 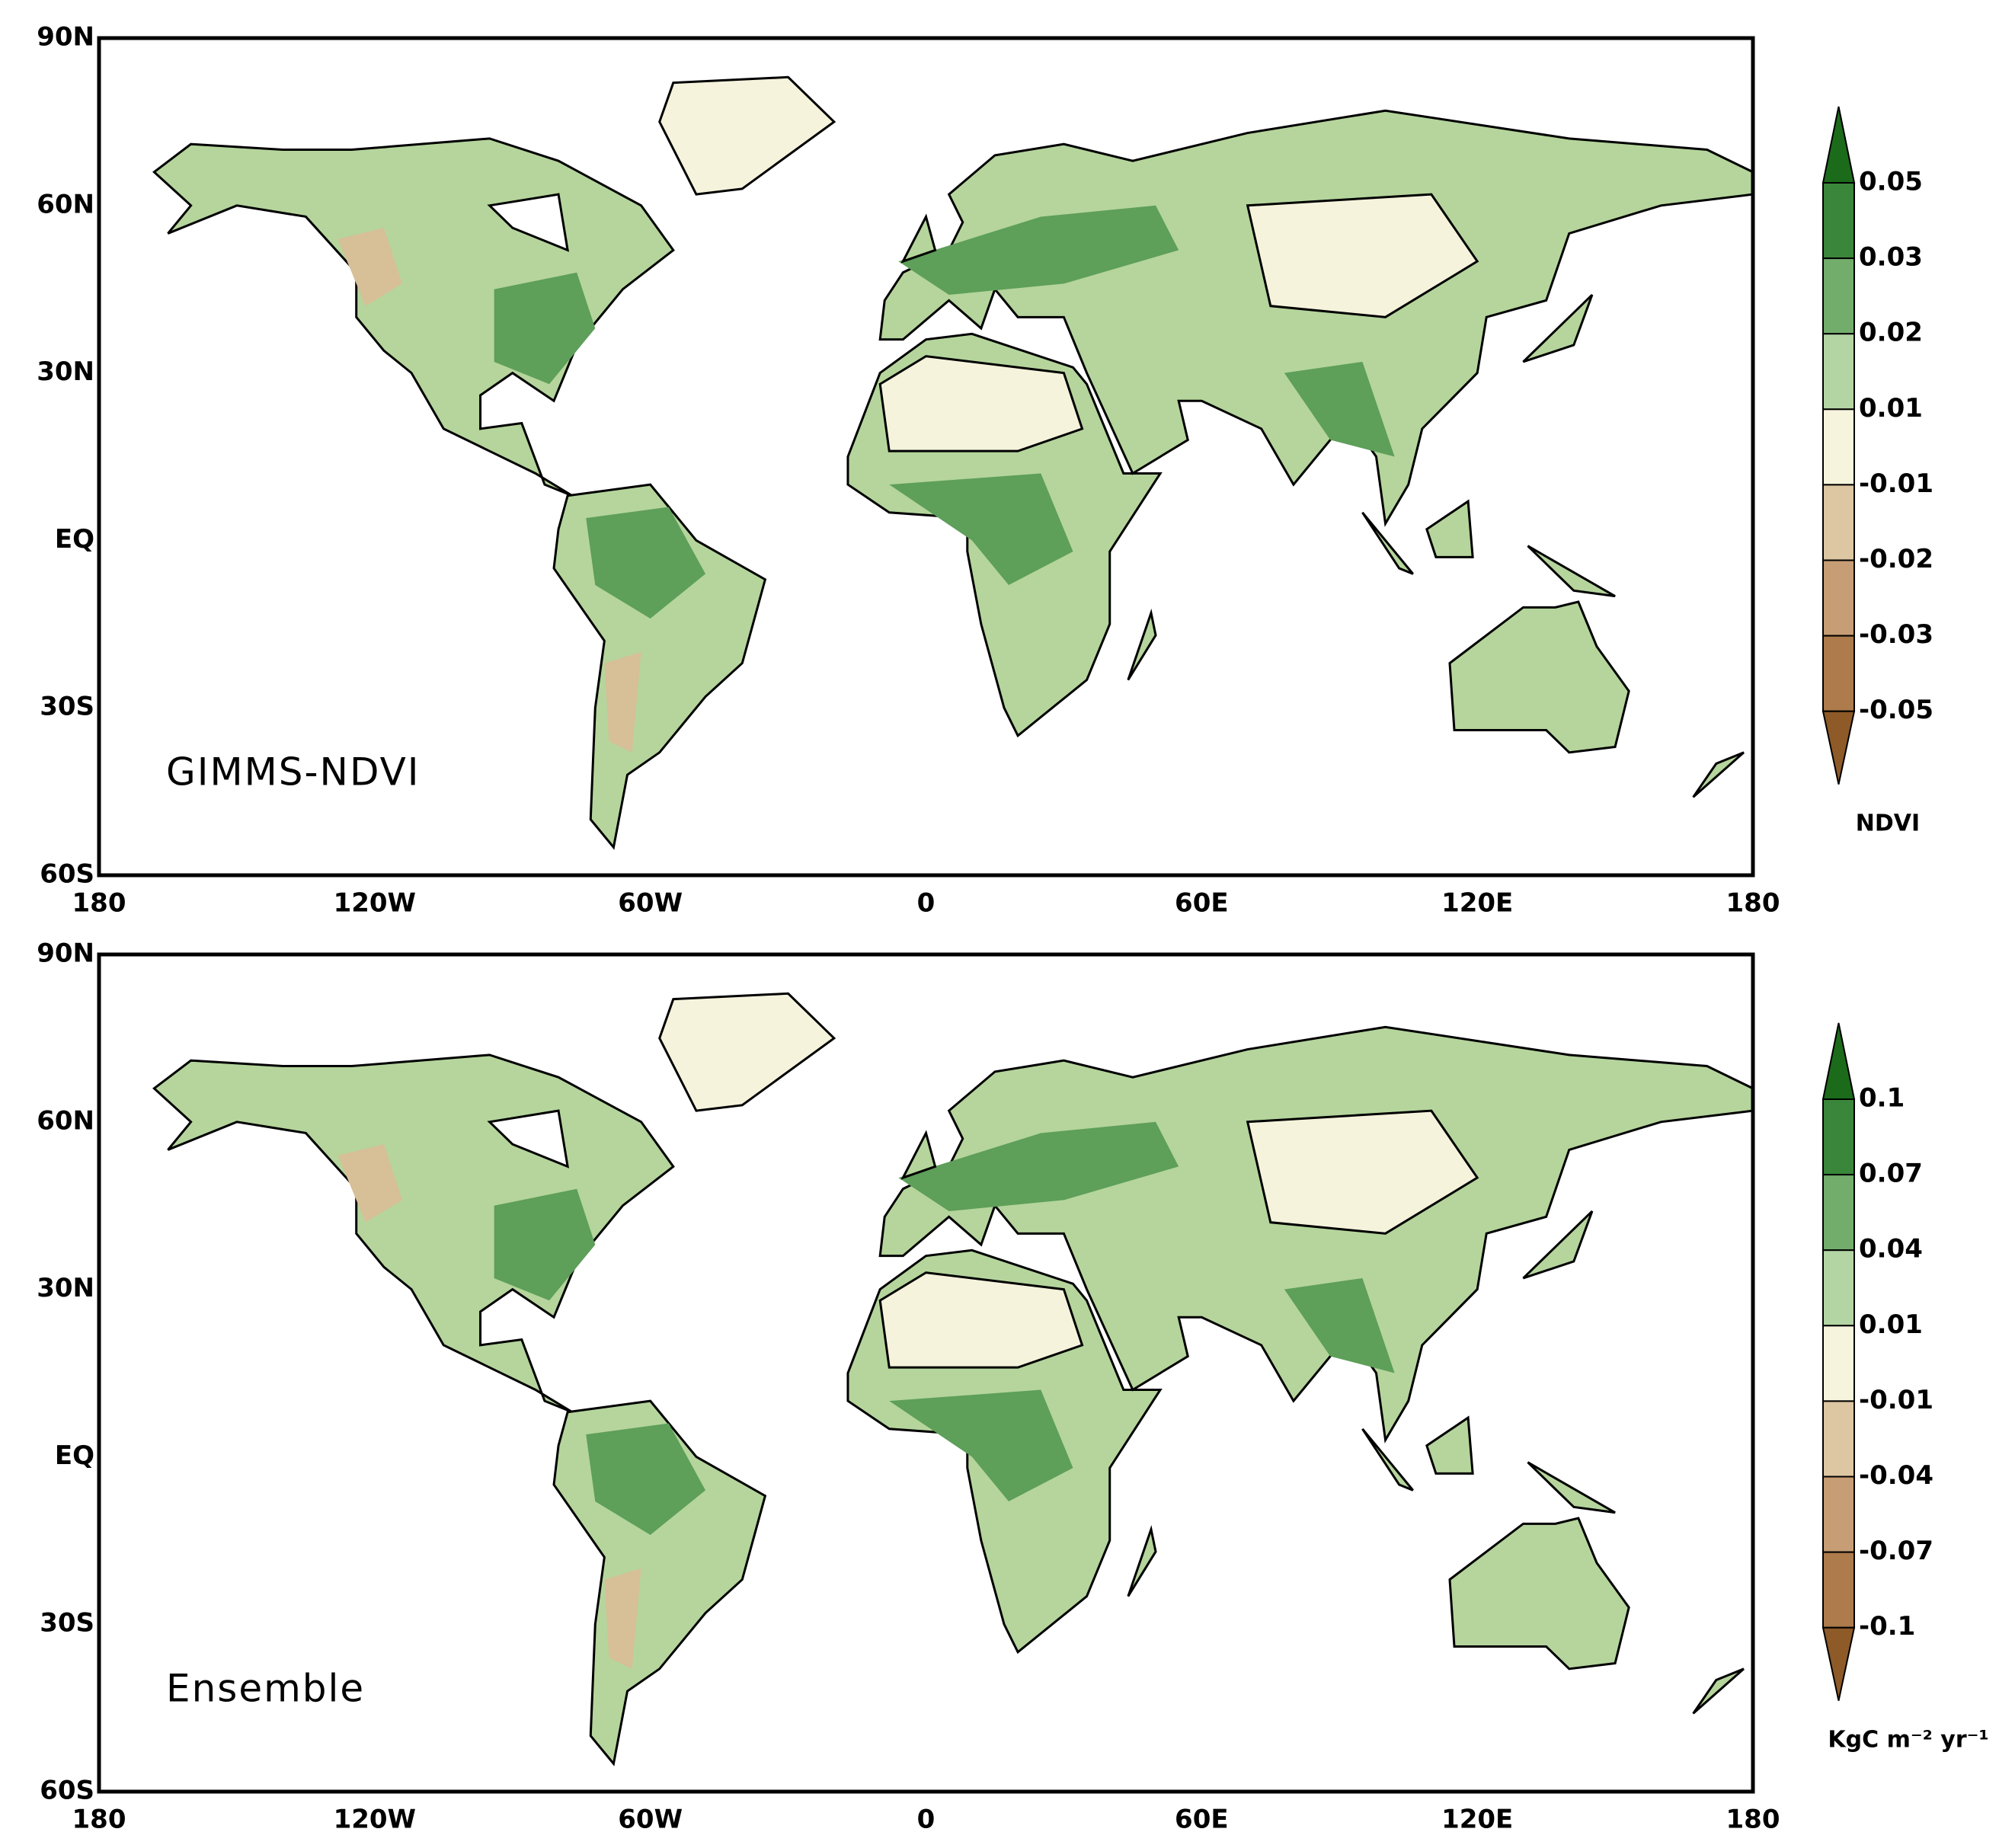 What do you see at coordinates (265, 1689) in the screenshot?
I see `panel-label: Ensemble` at bounding box center [265, 1689].